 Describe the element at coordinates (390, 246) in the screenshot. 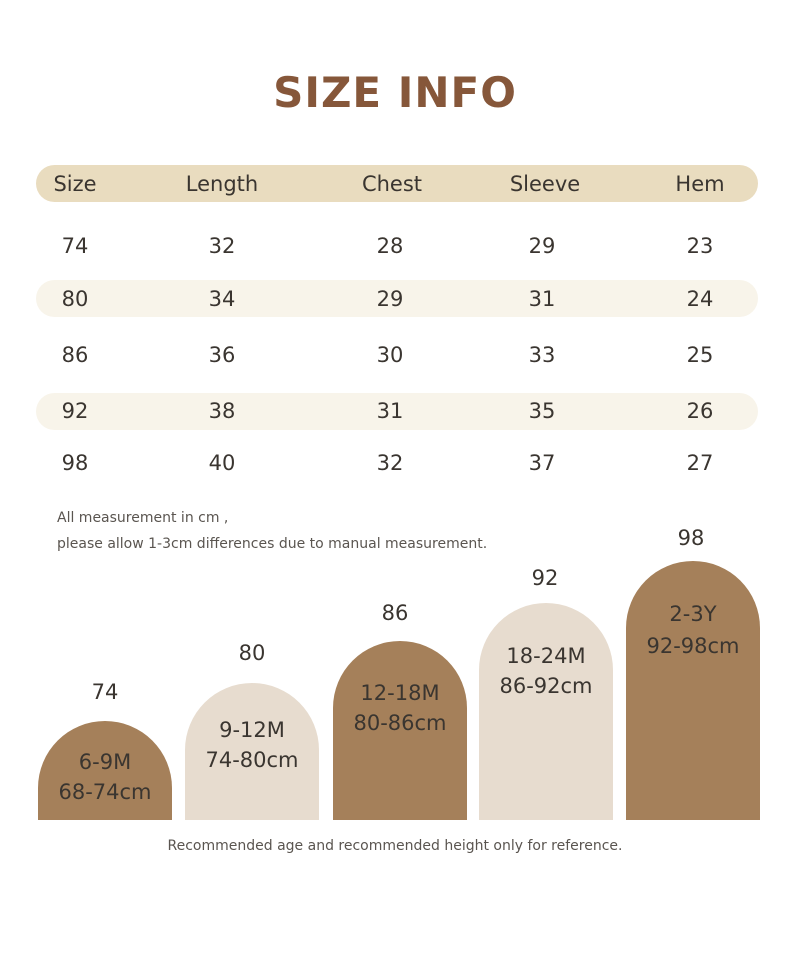

I see `table-cell: 28` at that location.